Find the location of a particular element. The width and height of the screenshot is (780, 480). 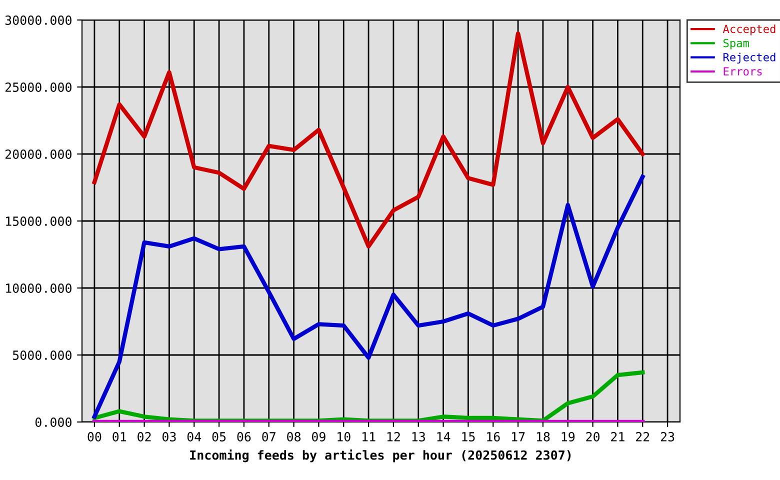

y-tick-label: 25000.000 is located at coordinates (38, 87).